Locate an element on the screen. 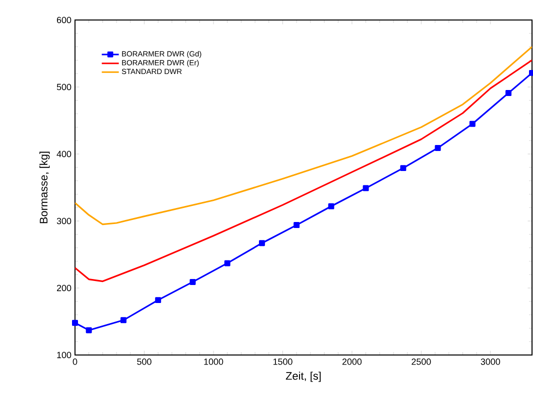  y-tick-label: 600 is located at coordinates (64, 20).